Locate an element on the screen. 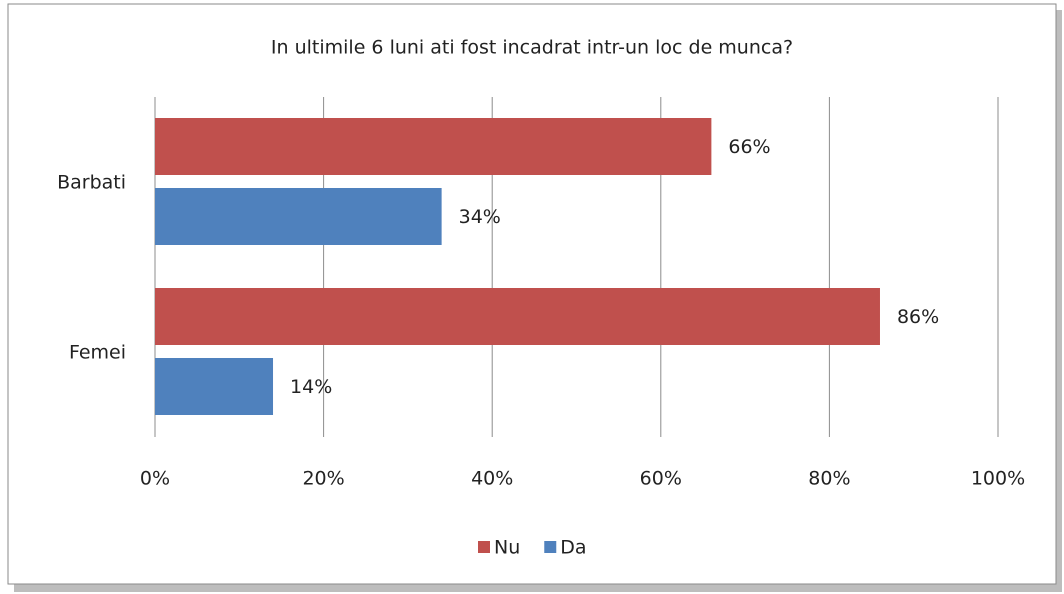 This screenshot has width=1064, height=594. data-label: 34% is located at coordinates (480, 217).